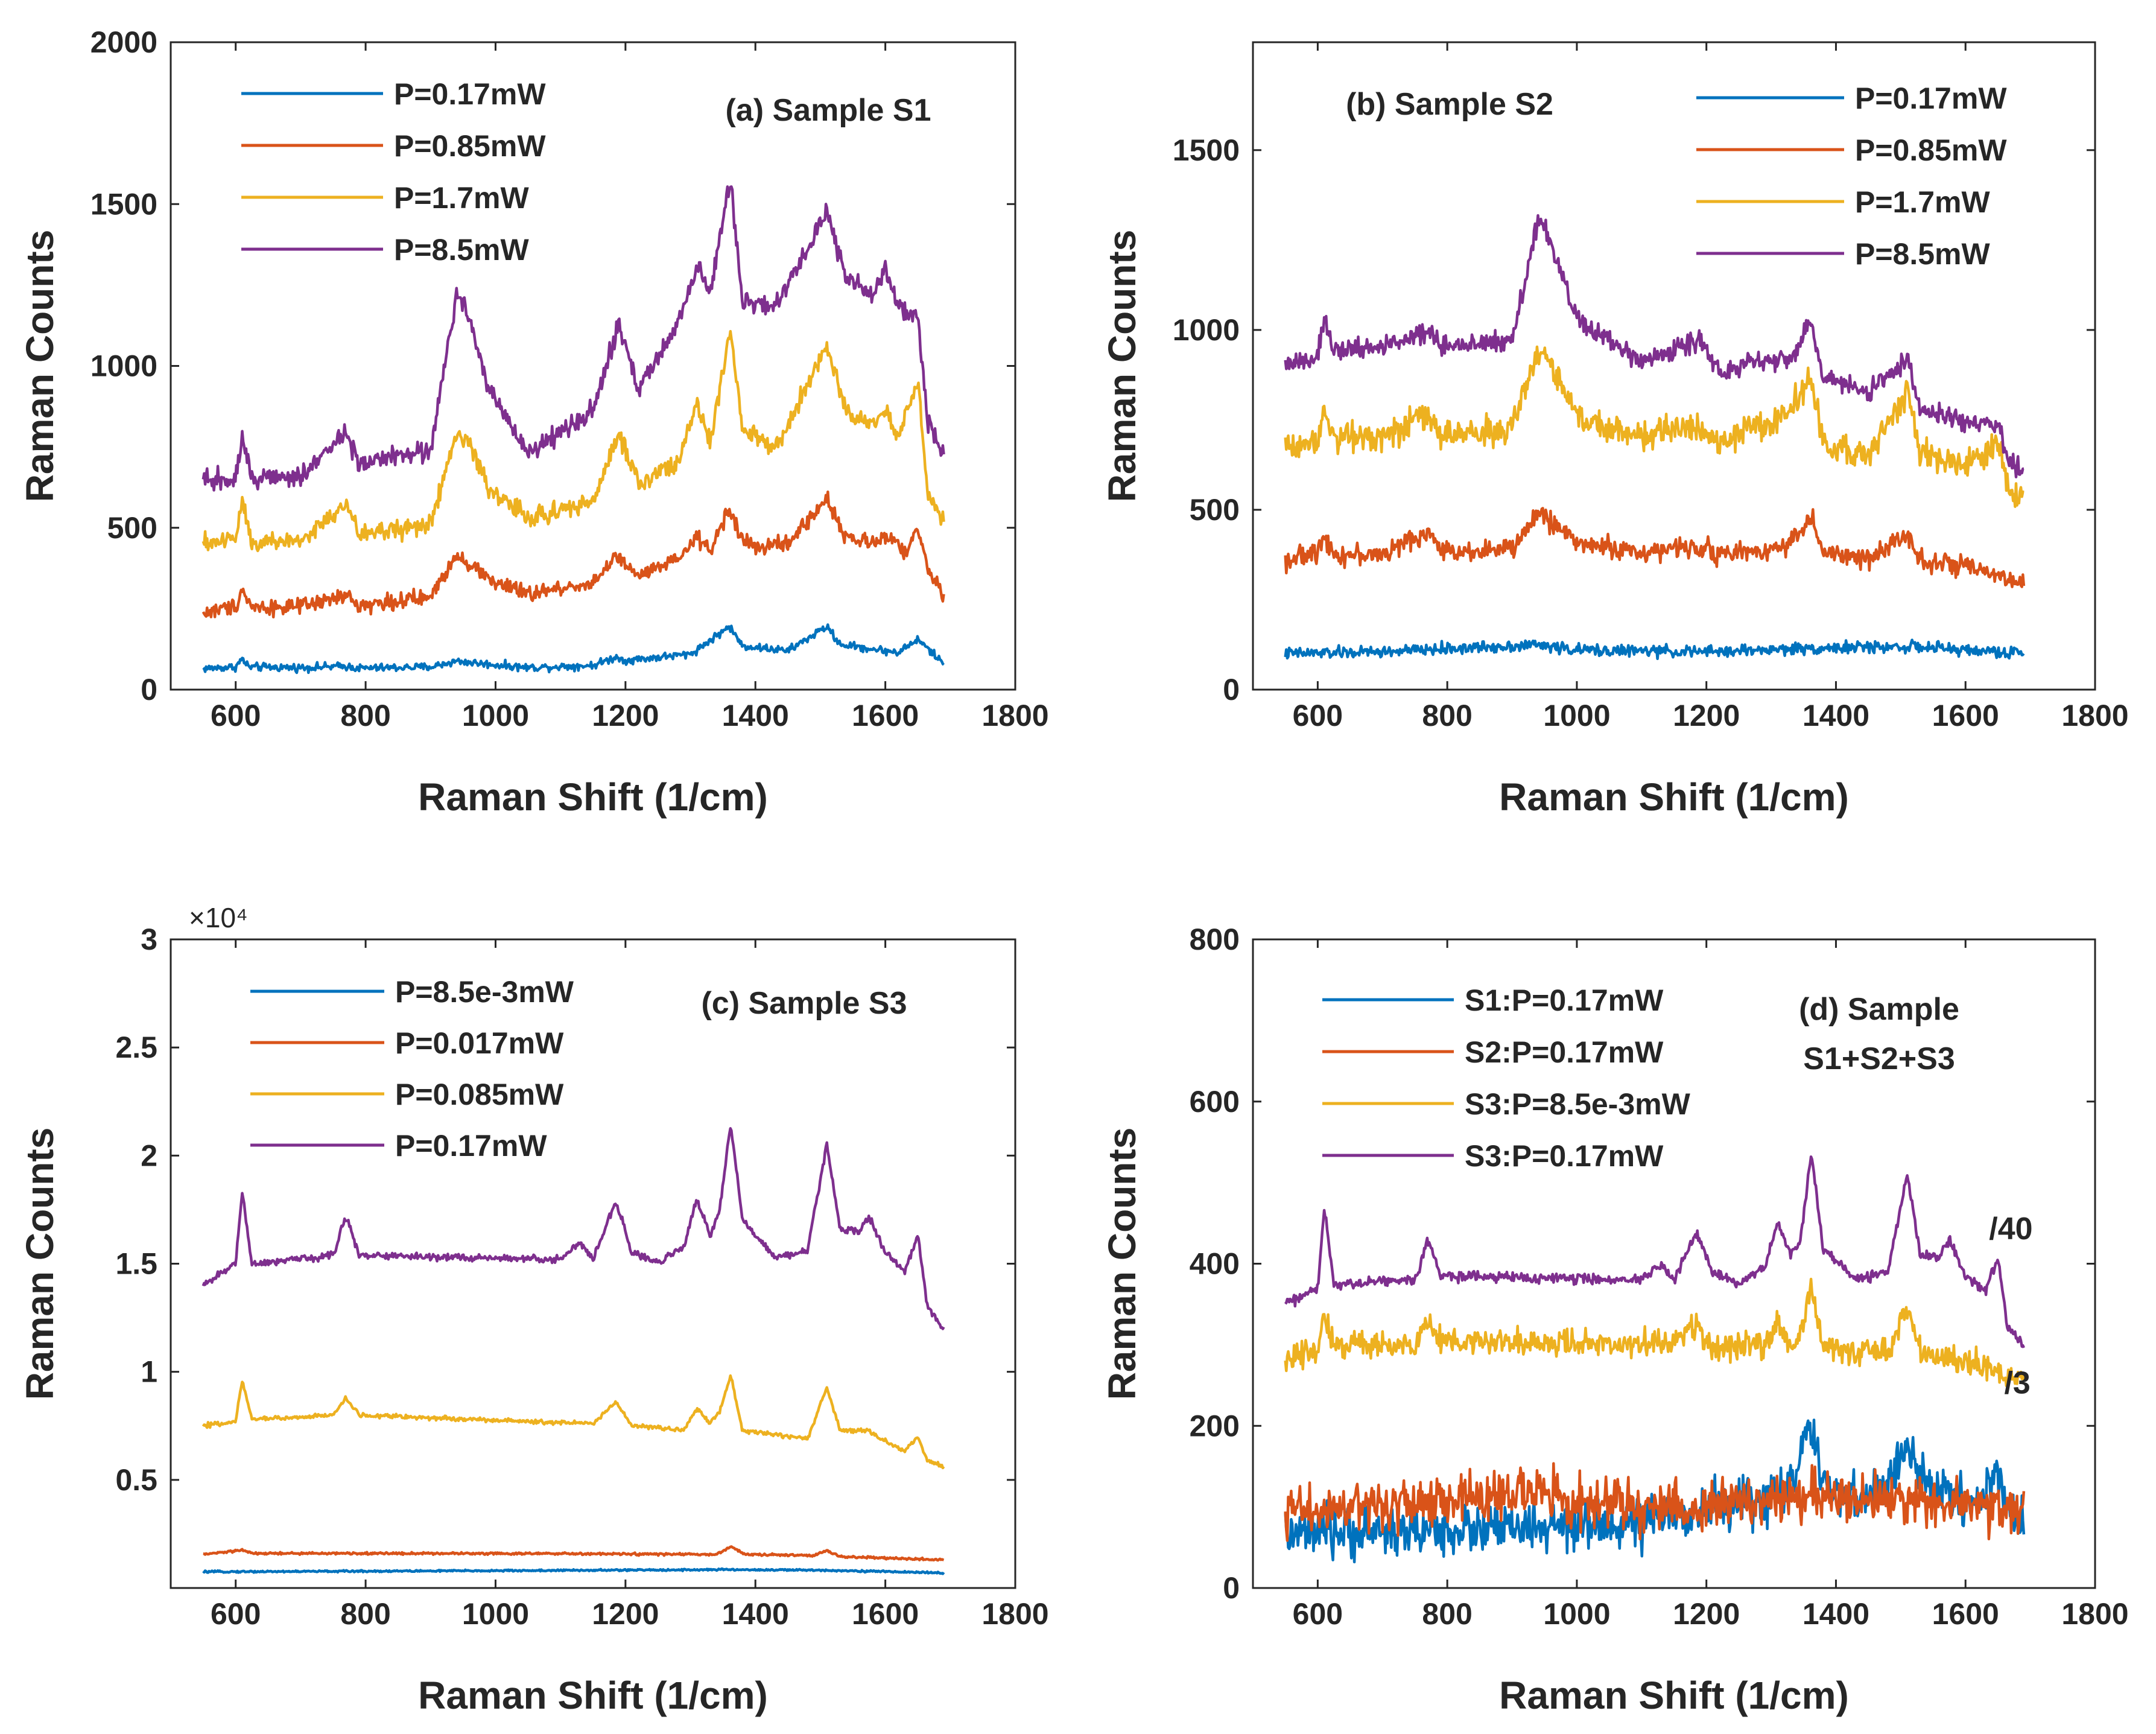 The image size is (2156, 1734). Describe the element at coordinates (1578, 1104) in the screenshot. I see `legend-label-d-3: S3:P=8.5e-3mW` at that location.